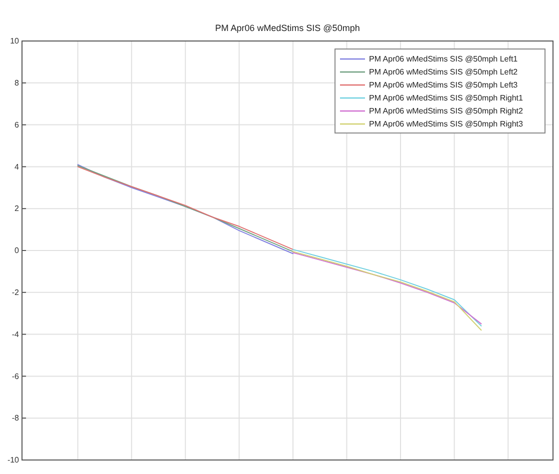 The width and height of the screenshot is (559, 474). I want to click on legend-label: PM Apr06 wMedStims SIS @50mph Left1, so click(443, 59).